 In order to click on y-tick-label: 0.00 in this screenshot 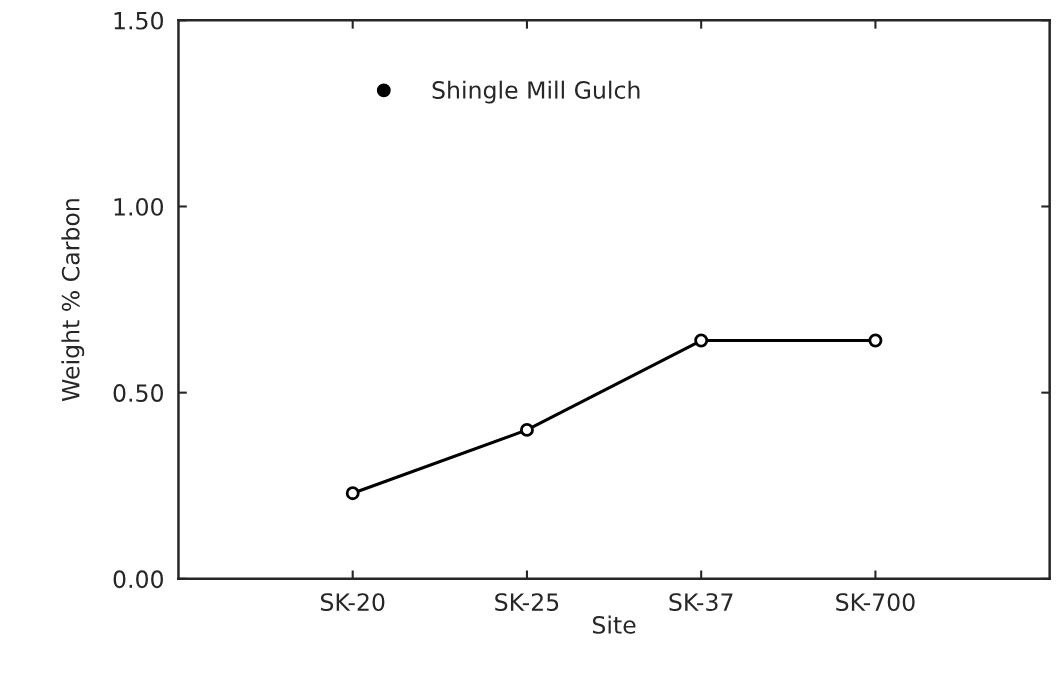, I will do `click(138, 579)`.